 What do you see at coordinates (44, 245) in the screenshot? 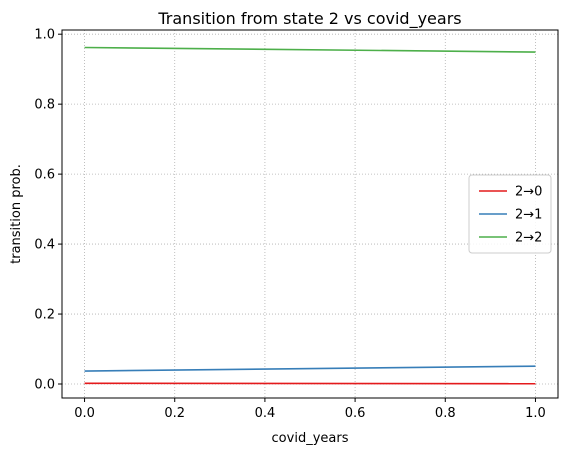
I see `y-tick-label: 0.4` at bounding box center [44, 245].